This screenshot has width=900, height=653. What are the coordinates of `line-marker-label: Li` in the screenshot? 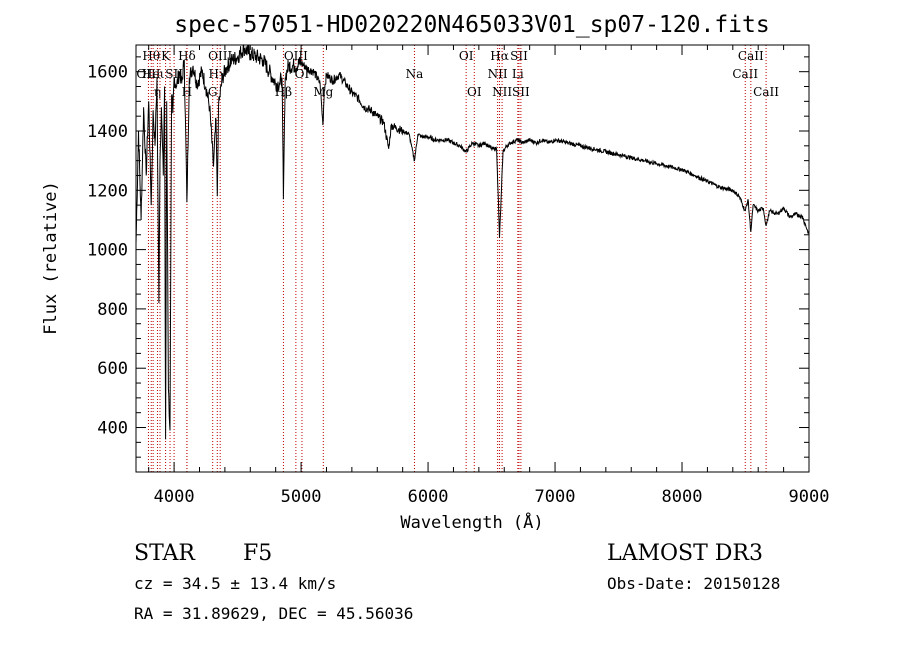 It's located at (518, 74).